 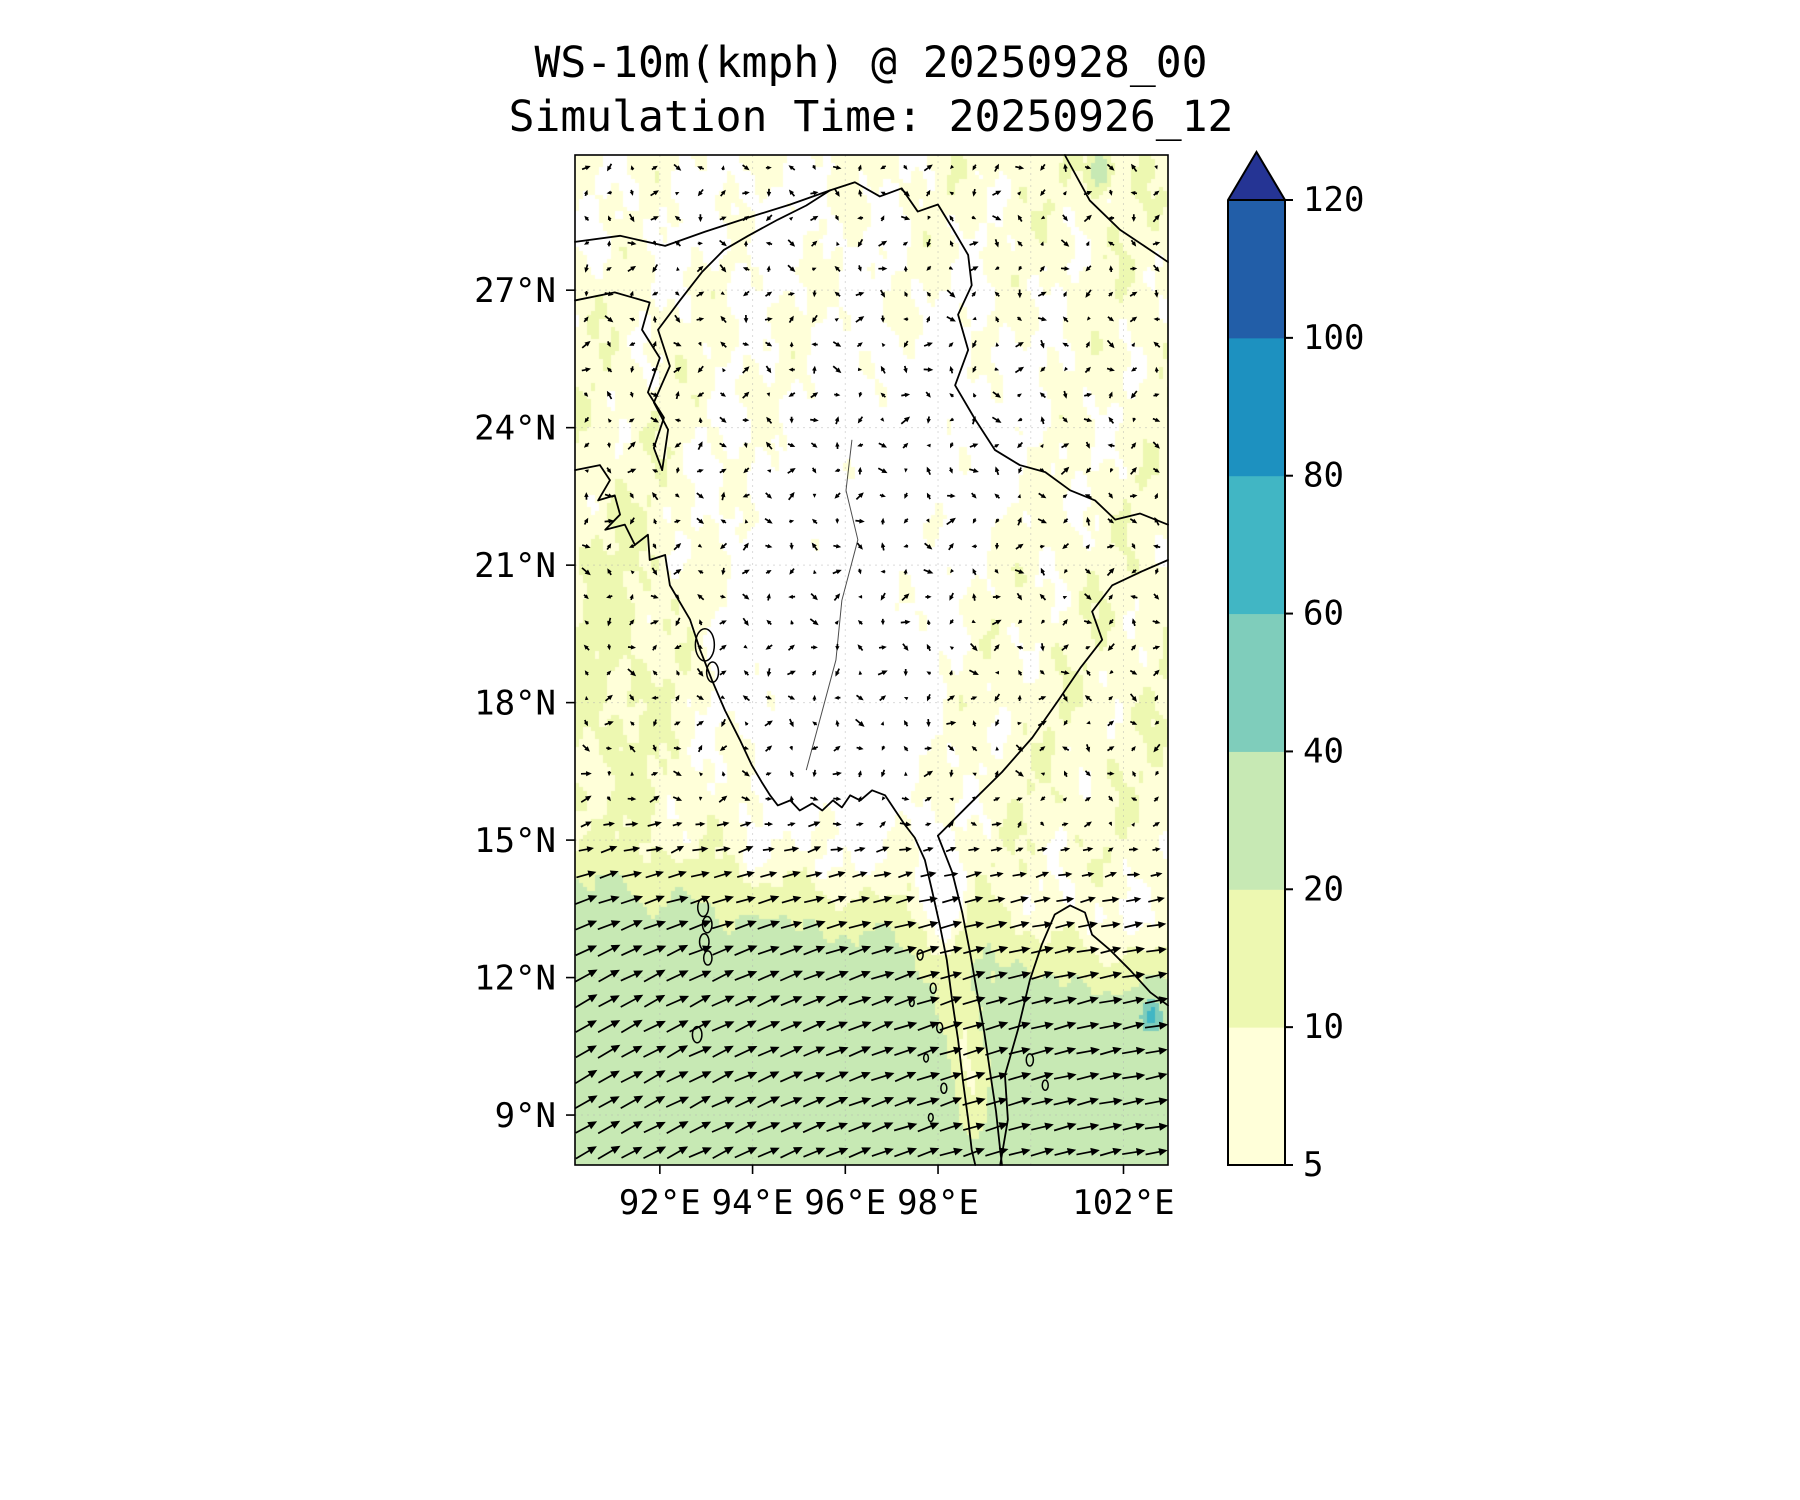 What do you see at coordinates (845, 1203) in the screenshot?
I see `x-tick-label: 96°E` at bounding box center [845, 1203].